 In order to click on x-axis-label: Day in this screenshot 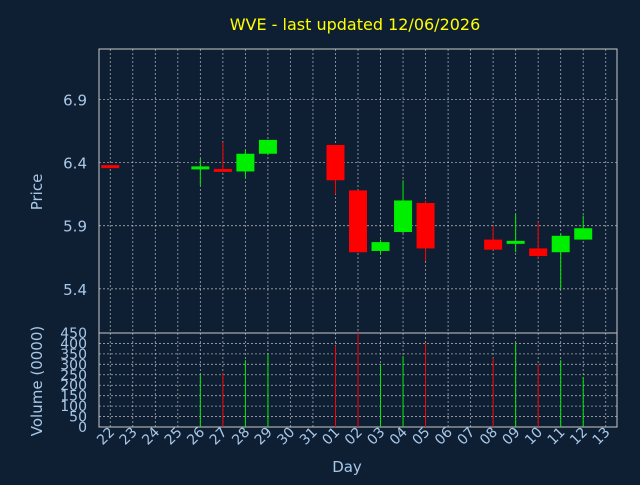, I will do `click(347, 467)`.